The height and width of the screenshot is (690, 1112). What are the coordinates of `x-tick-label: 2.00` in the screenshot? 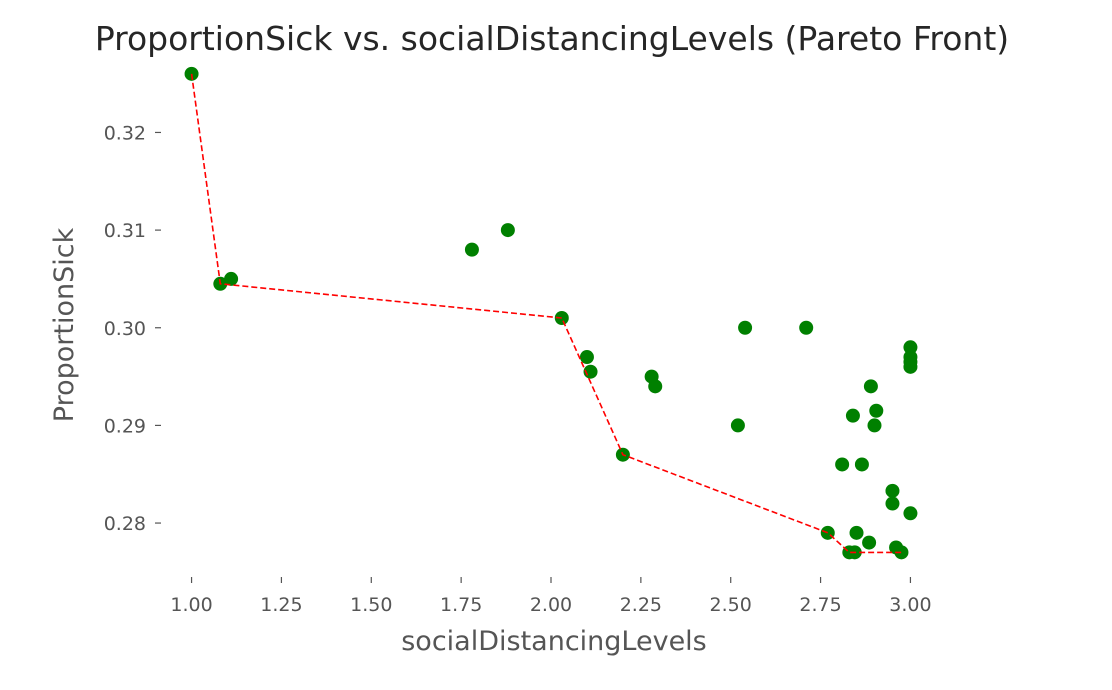 It's located at (551, 605).